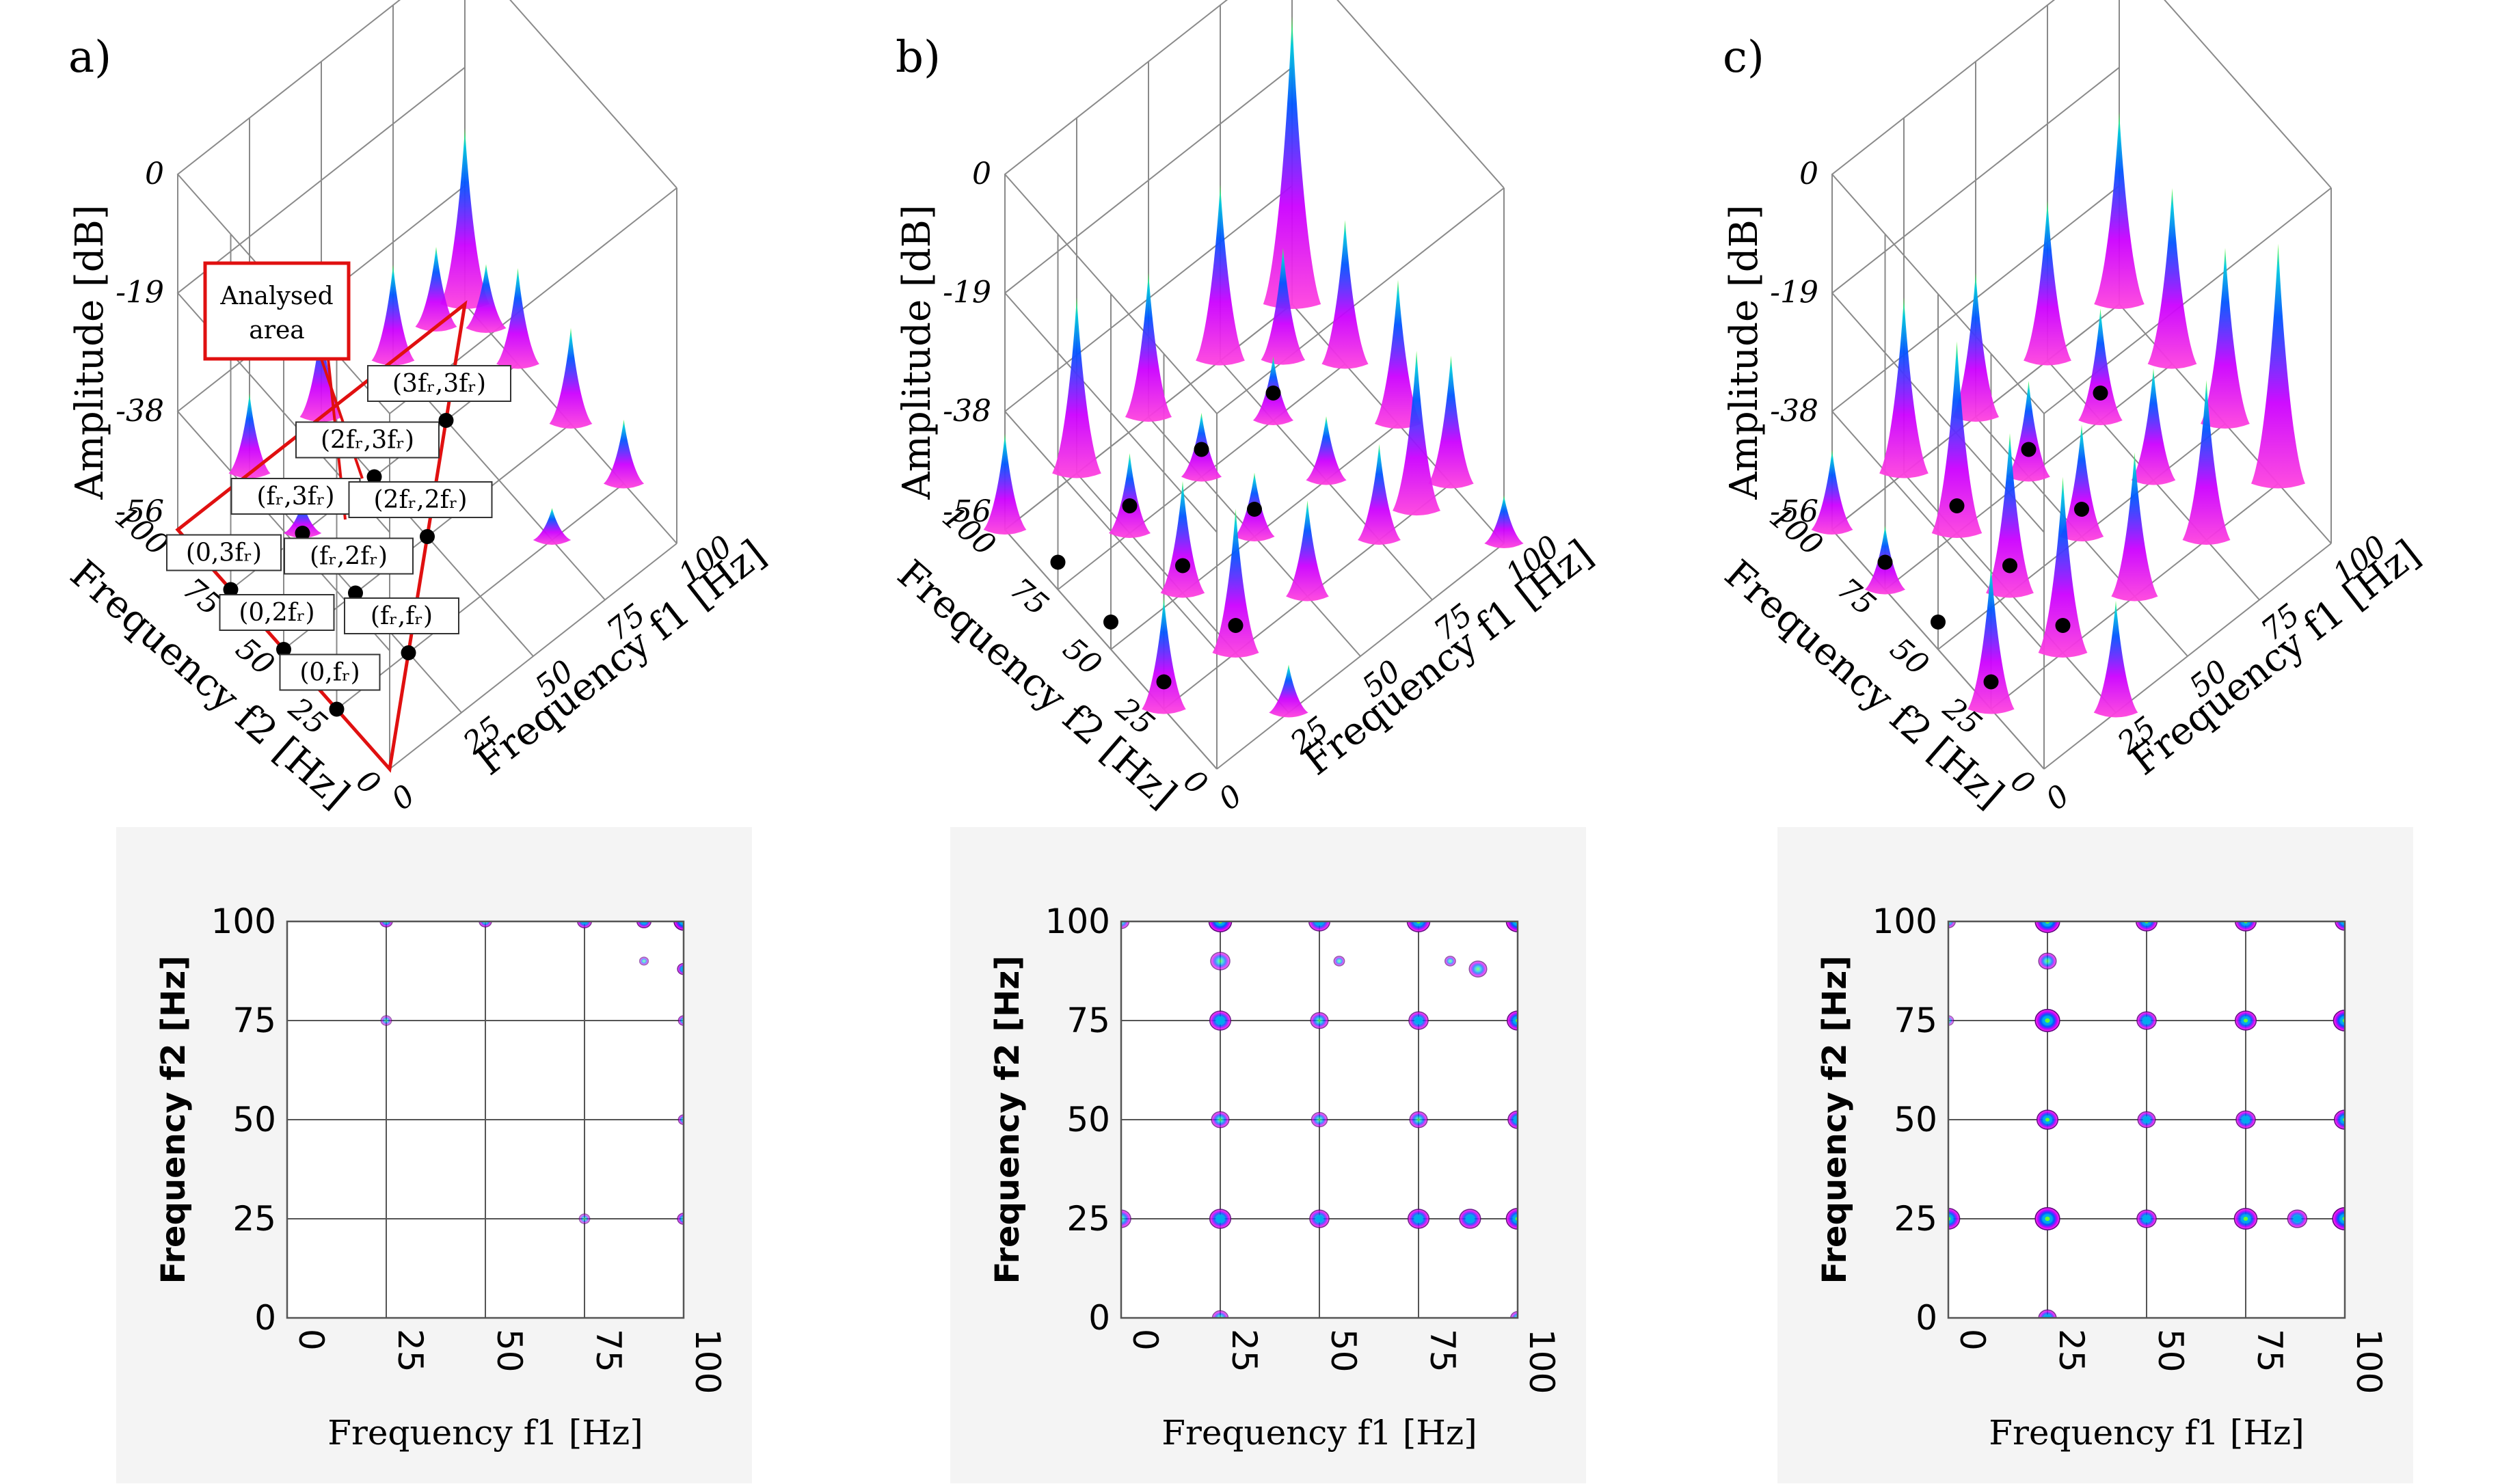  What do you see at coordinates (140, 412) in the screenshot?
I see `z-tick-label: -38` at bounding box center [140, 412].